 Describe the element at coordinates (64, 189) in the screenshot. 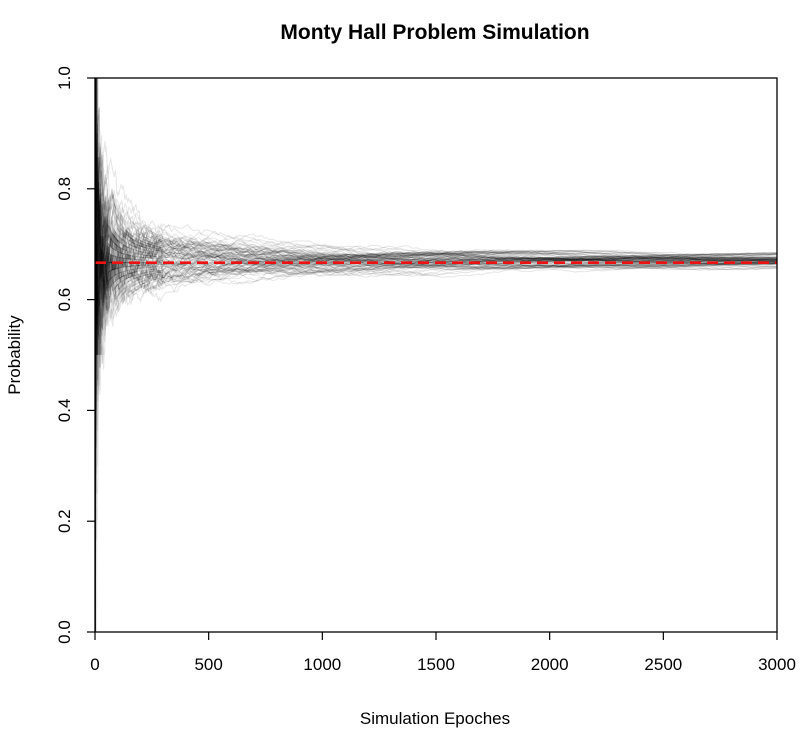

I see `y-tick-label-0.8: 0.8` at that location.